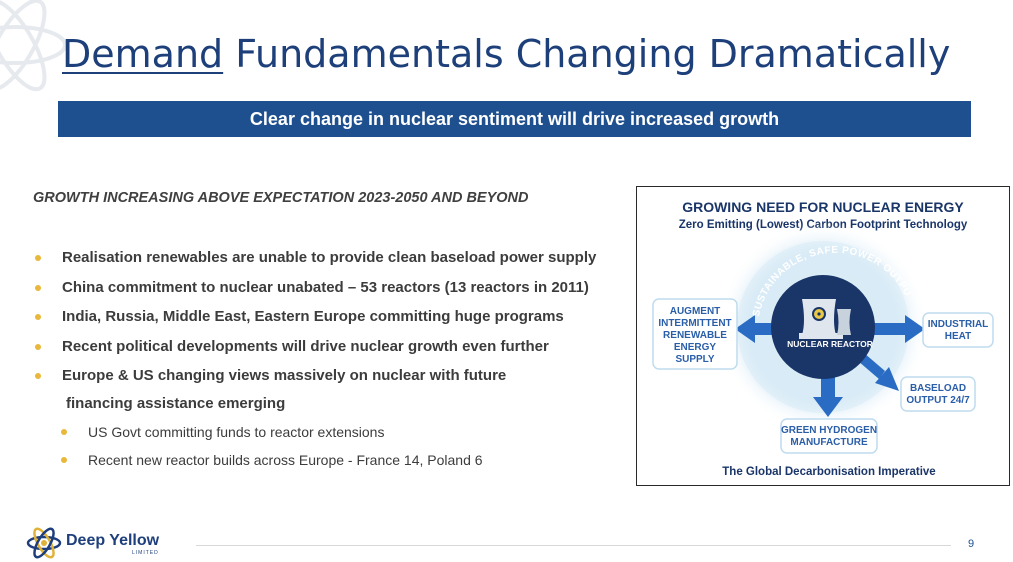  What do you see at coordinates (829, 430) in the screenshot?
I see `bottom-box-line: GREEN HYDROGEN` at bounding box center [829, 430].